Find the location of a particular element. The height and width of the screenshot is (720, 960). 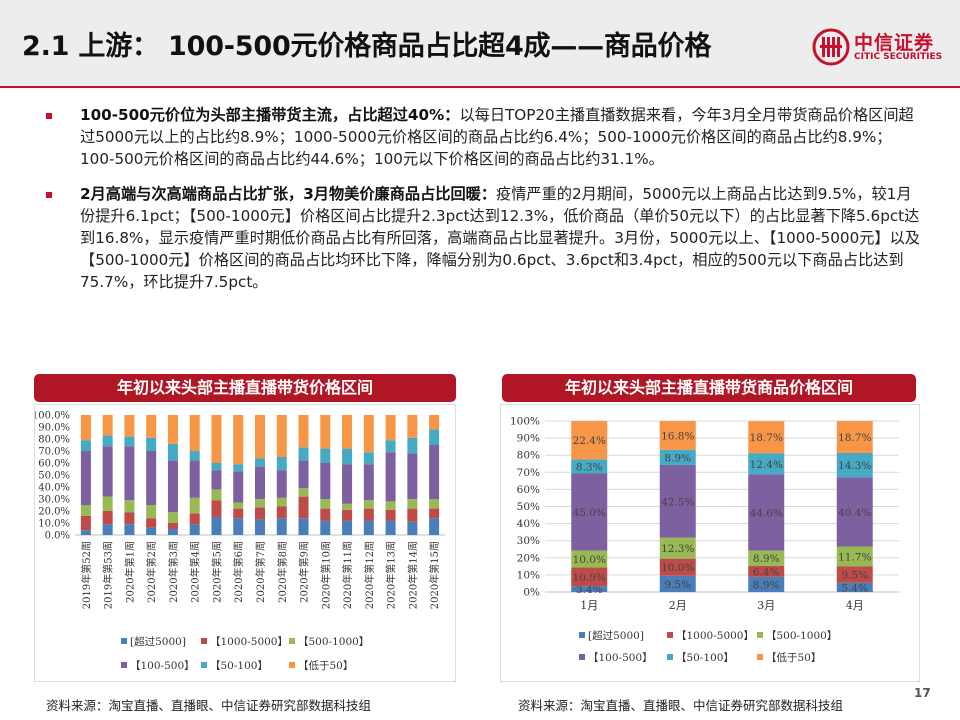

y-tick-label: 40% is located at coordinates (528, 524).